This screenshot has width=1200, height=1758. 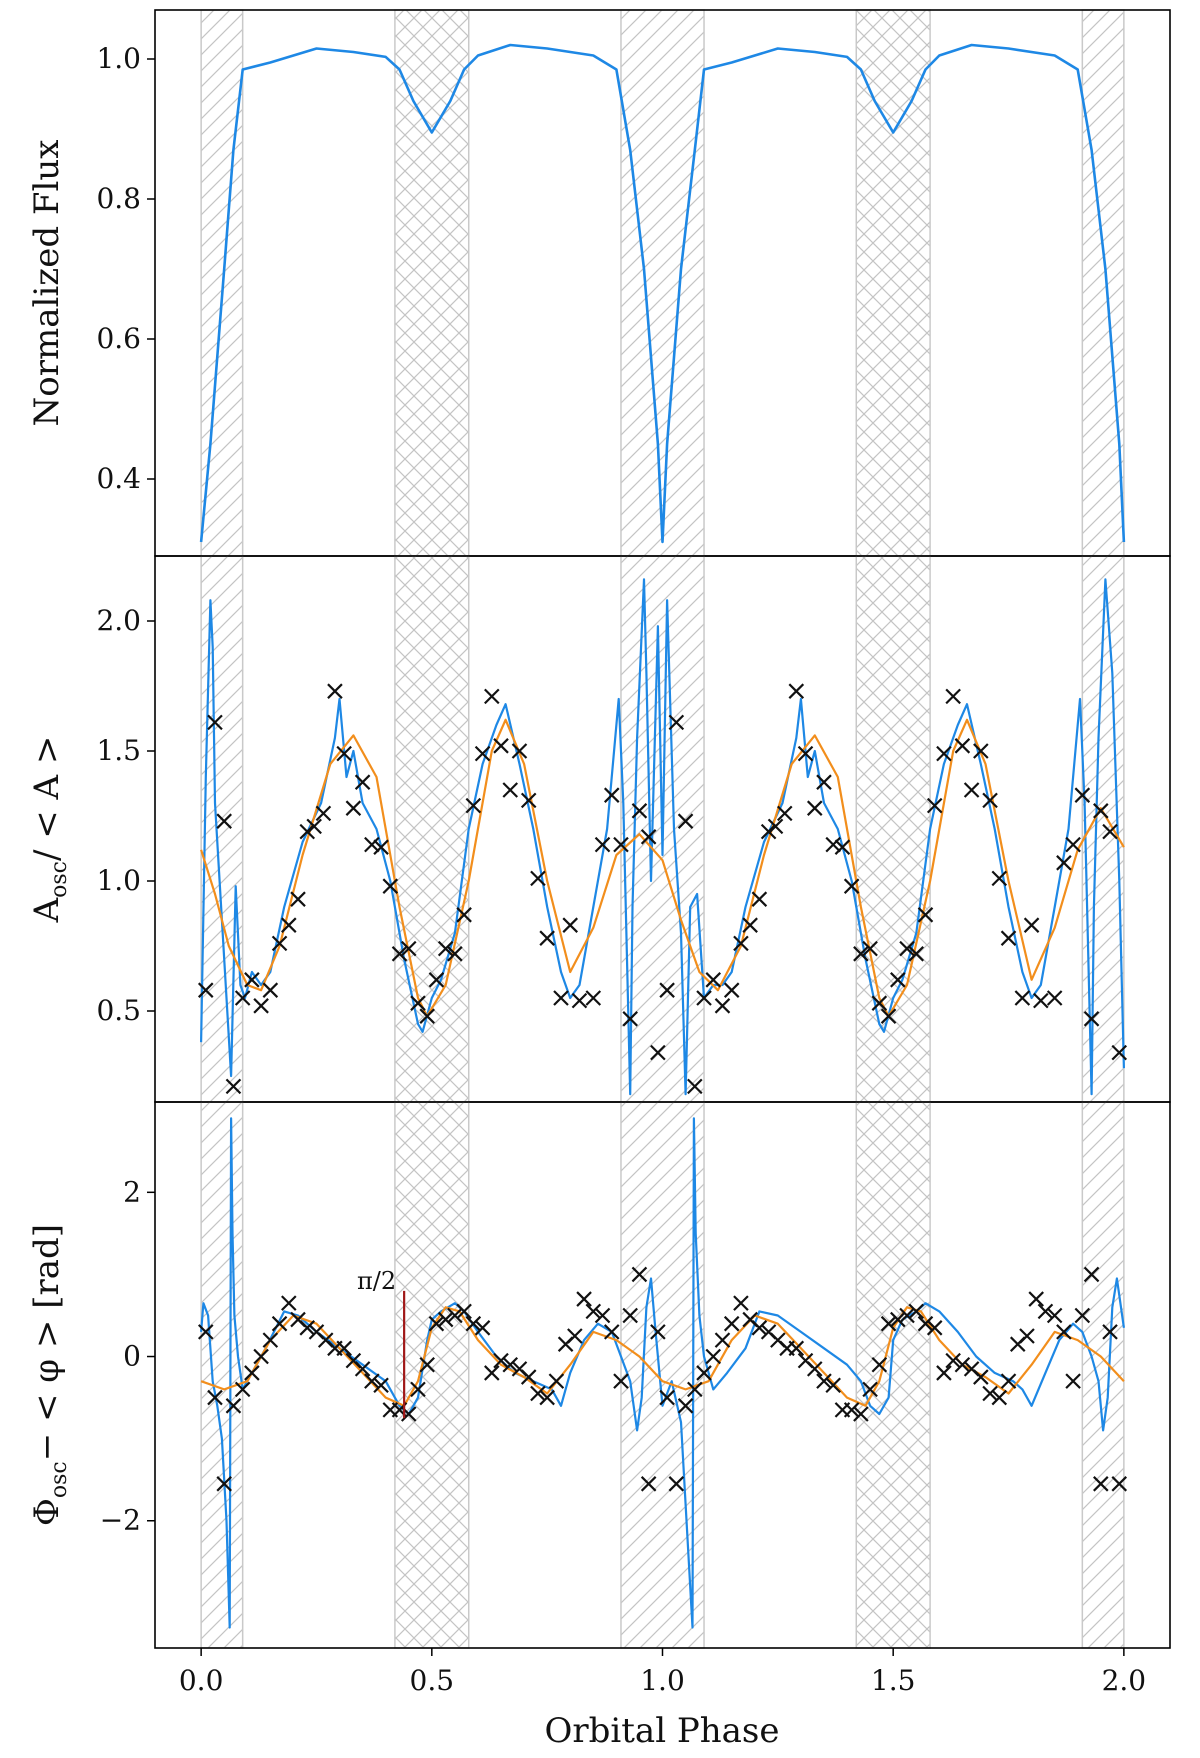 I want to click on phase-ytick-label-1: 0, so click(x=132, y=1356).